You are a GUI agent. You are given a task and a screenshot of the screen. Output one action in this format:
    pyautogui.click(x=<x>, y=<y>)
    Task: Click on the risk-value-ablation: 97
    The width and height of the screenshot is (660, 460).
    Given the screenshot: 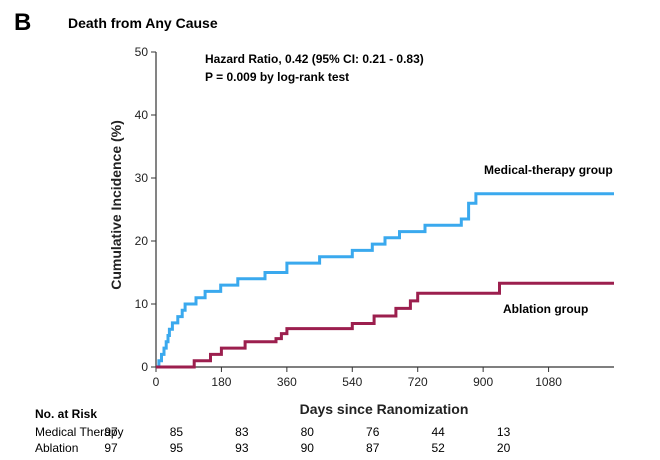 What is the action you would take?
    pyautogui.click(x=111, y=448)
    